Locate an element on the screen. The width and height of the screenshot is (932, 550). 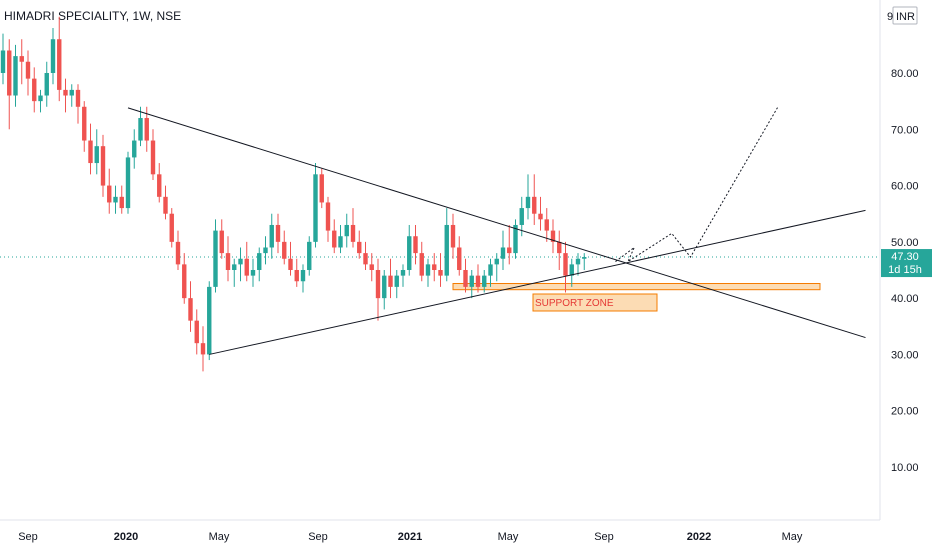
support-zone-label-box is located at coordinates (595, 302).